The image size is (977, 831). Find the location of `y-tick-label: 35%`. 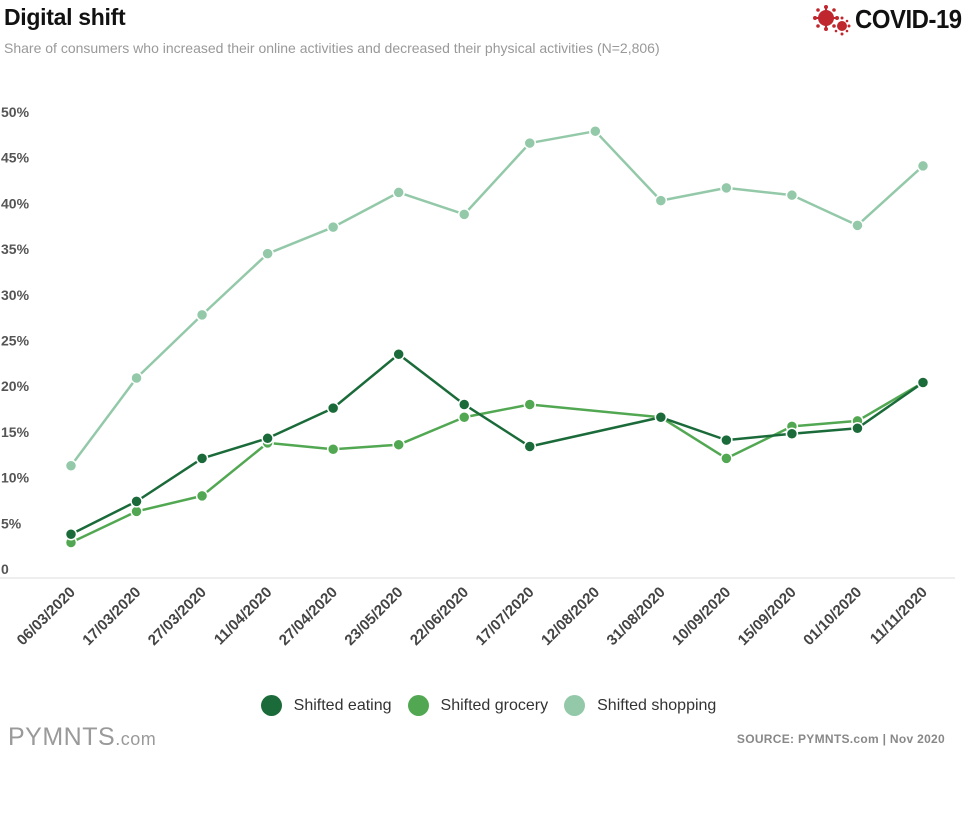

y-tick-label: 35% is located at coordinates (15, 249).